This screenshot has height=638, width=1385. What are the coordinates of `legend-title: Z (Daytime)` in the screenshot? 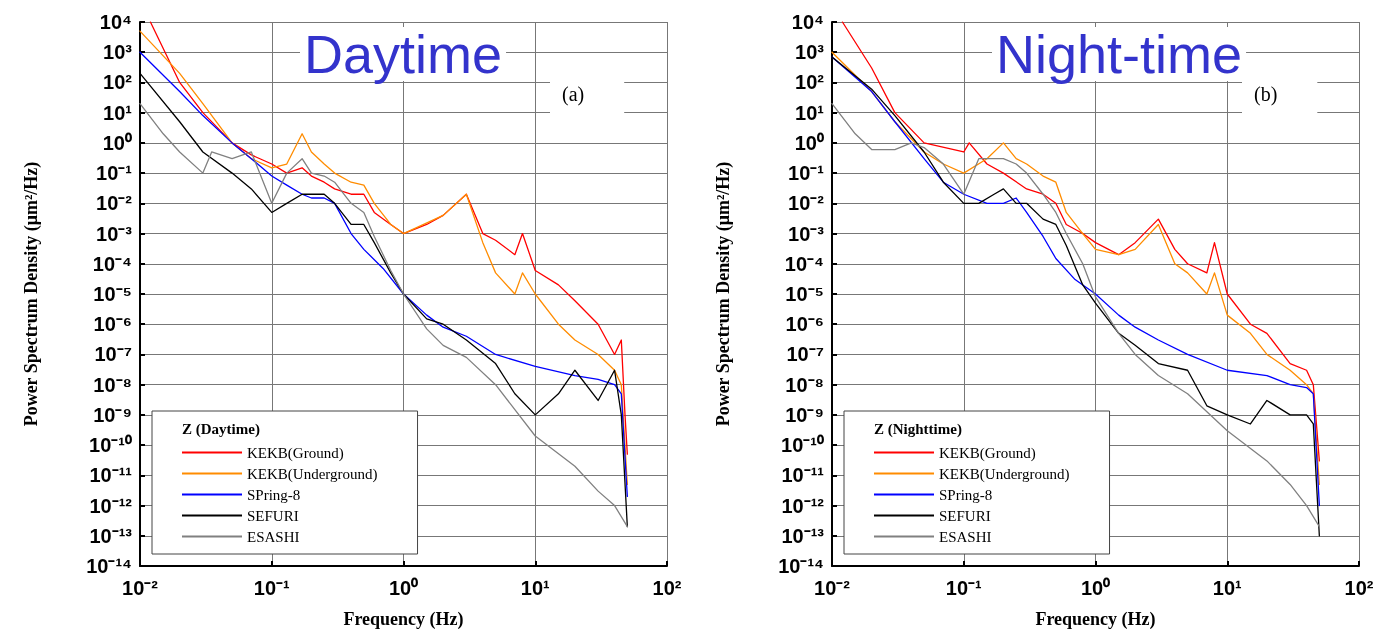 It's located at (221, 429).